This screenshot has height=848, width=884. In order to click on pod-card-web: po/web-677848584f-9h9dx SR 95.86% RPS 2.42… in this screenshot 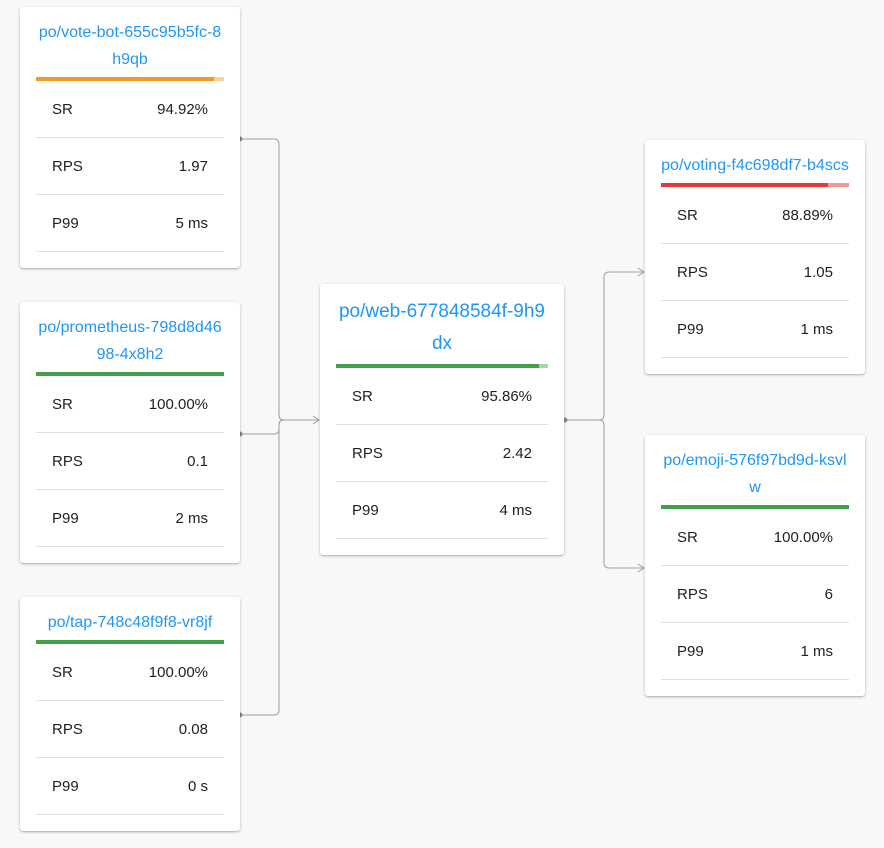, I will do `click(442, 419)`.